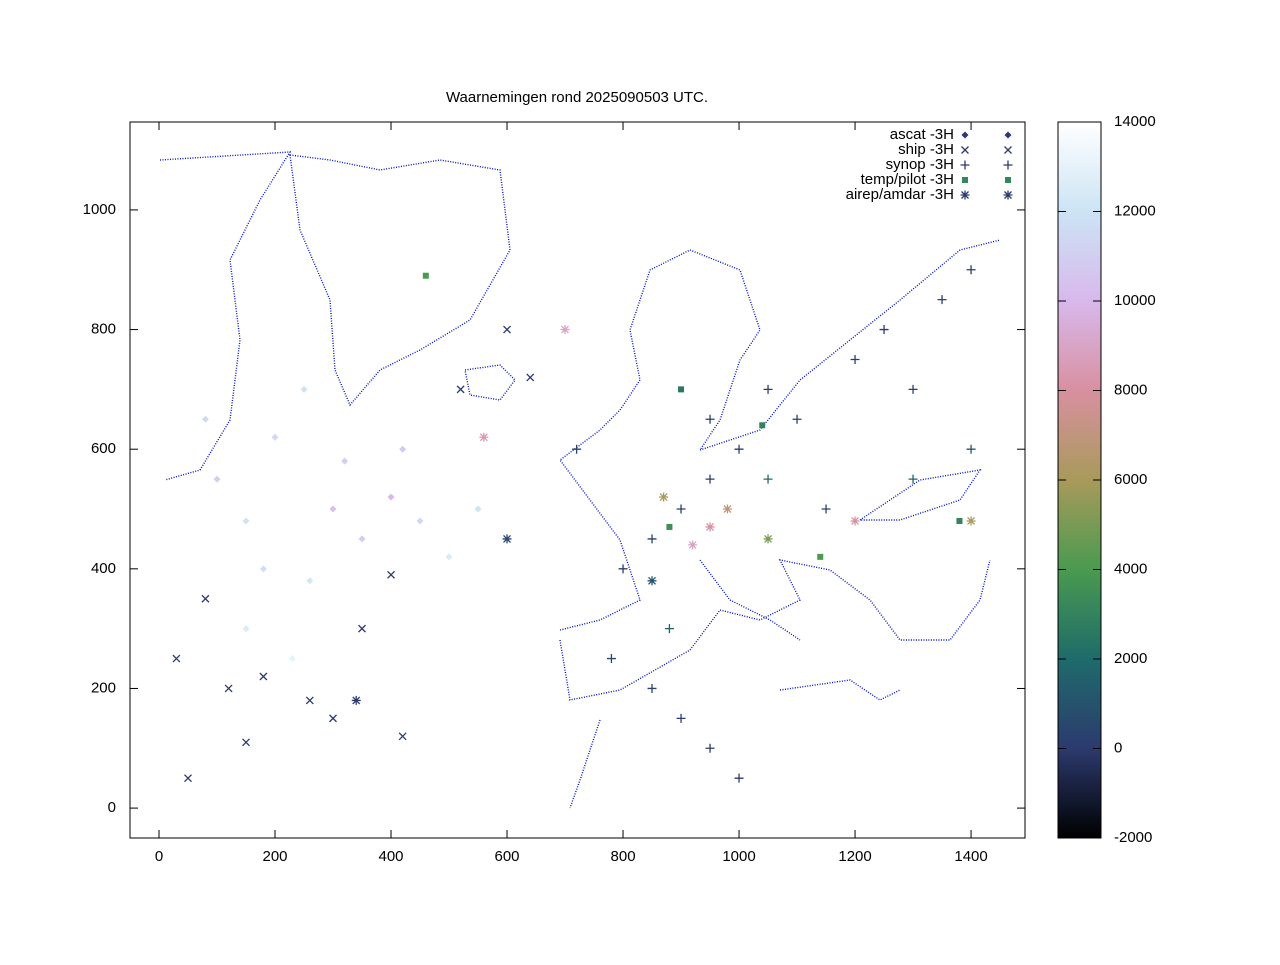 This screenshot has width=1280, height=965. Describe the element at coordinates (99, 209) in the screenshot. I see `y-tick-label: 1000` at that location.